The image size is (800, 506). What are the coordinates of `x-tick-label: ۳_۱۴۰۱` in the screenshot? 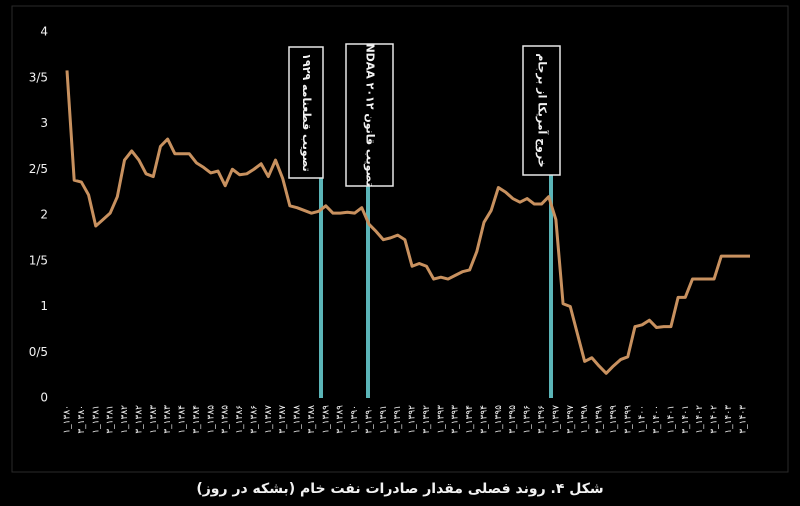 It's located at (686, 419).